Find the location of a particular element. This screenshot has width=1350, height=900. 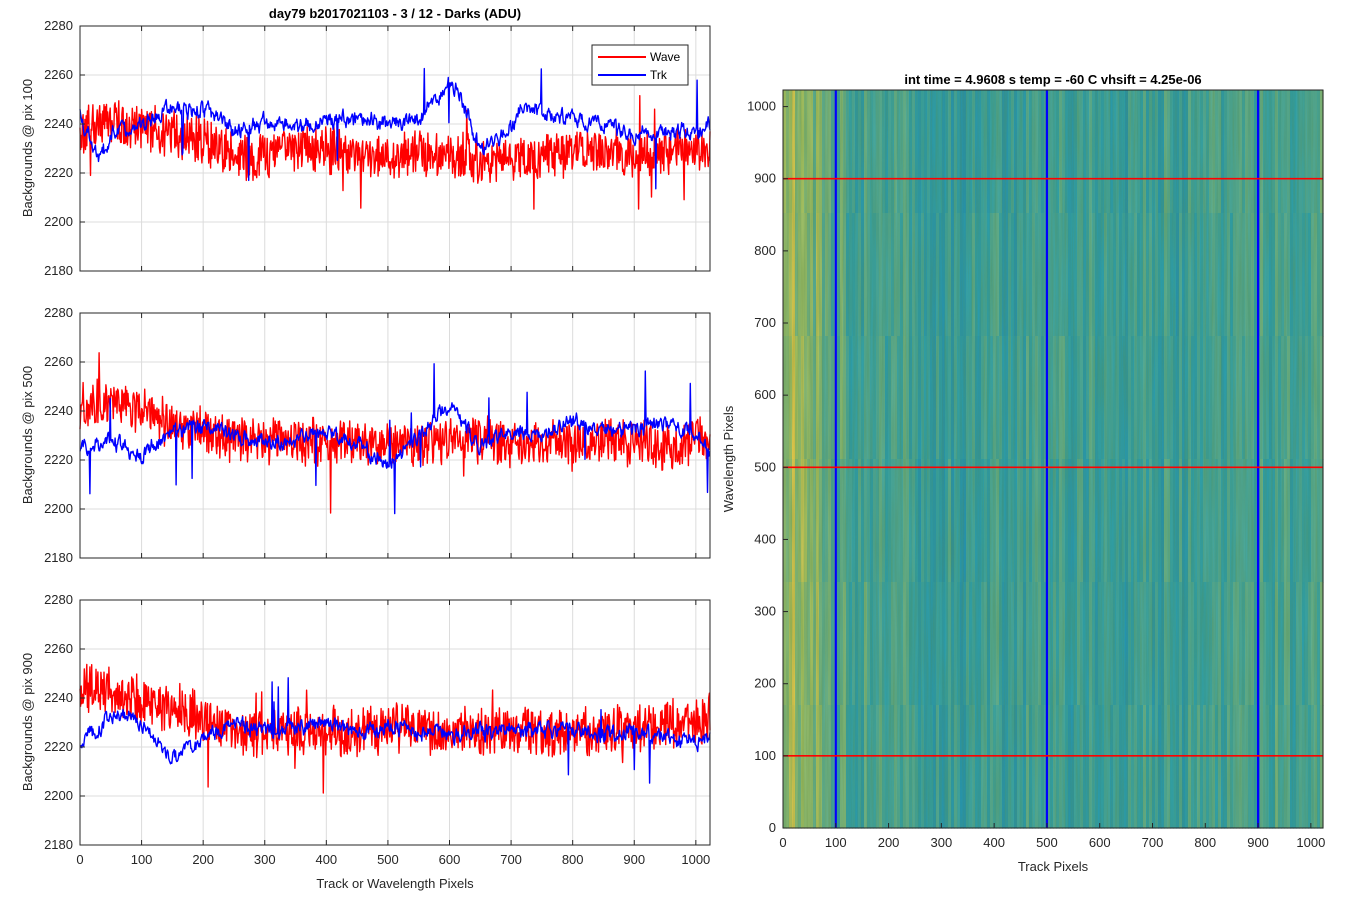

y-tick-label: 900 is located at coordinates (765, 178).